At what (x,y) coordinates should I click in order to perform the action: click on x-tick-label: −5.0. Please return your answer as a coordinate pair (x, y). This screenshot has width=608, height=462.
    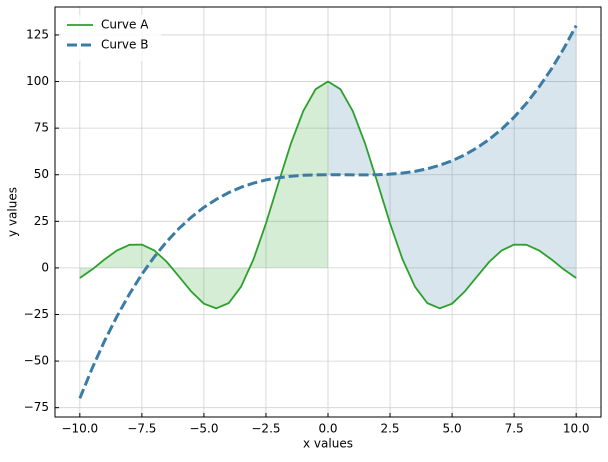
    Looking at the image, I should click on (203, 429).